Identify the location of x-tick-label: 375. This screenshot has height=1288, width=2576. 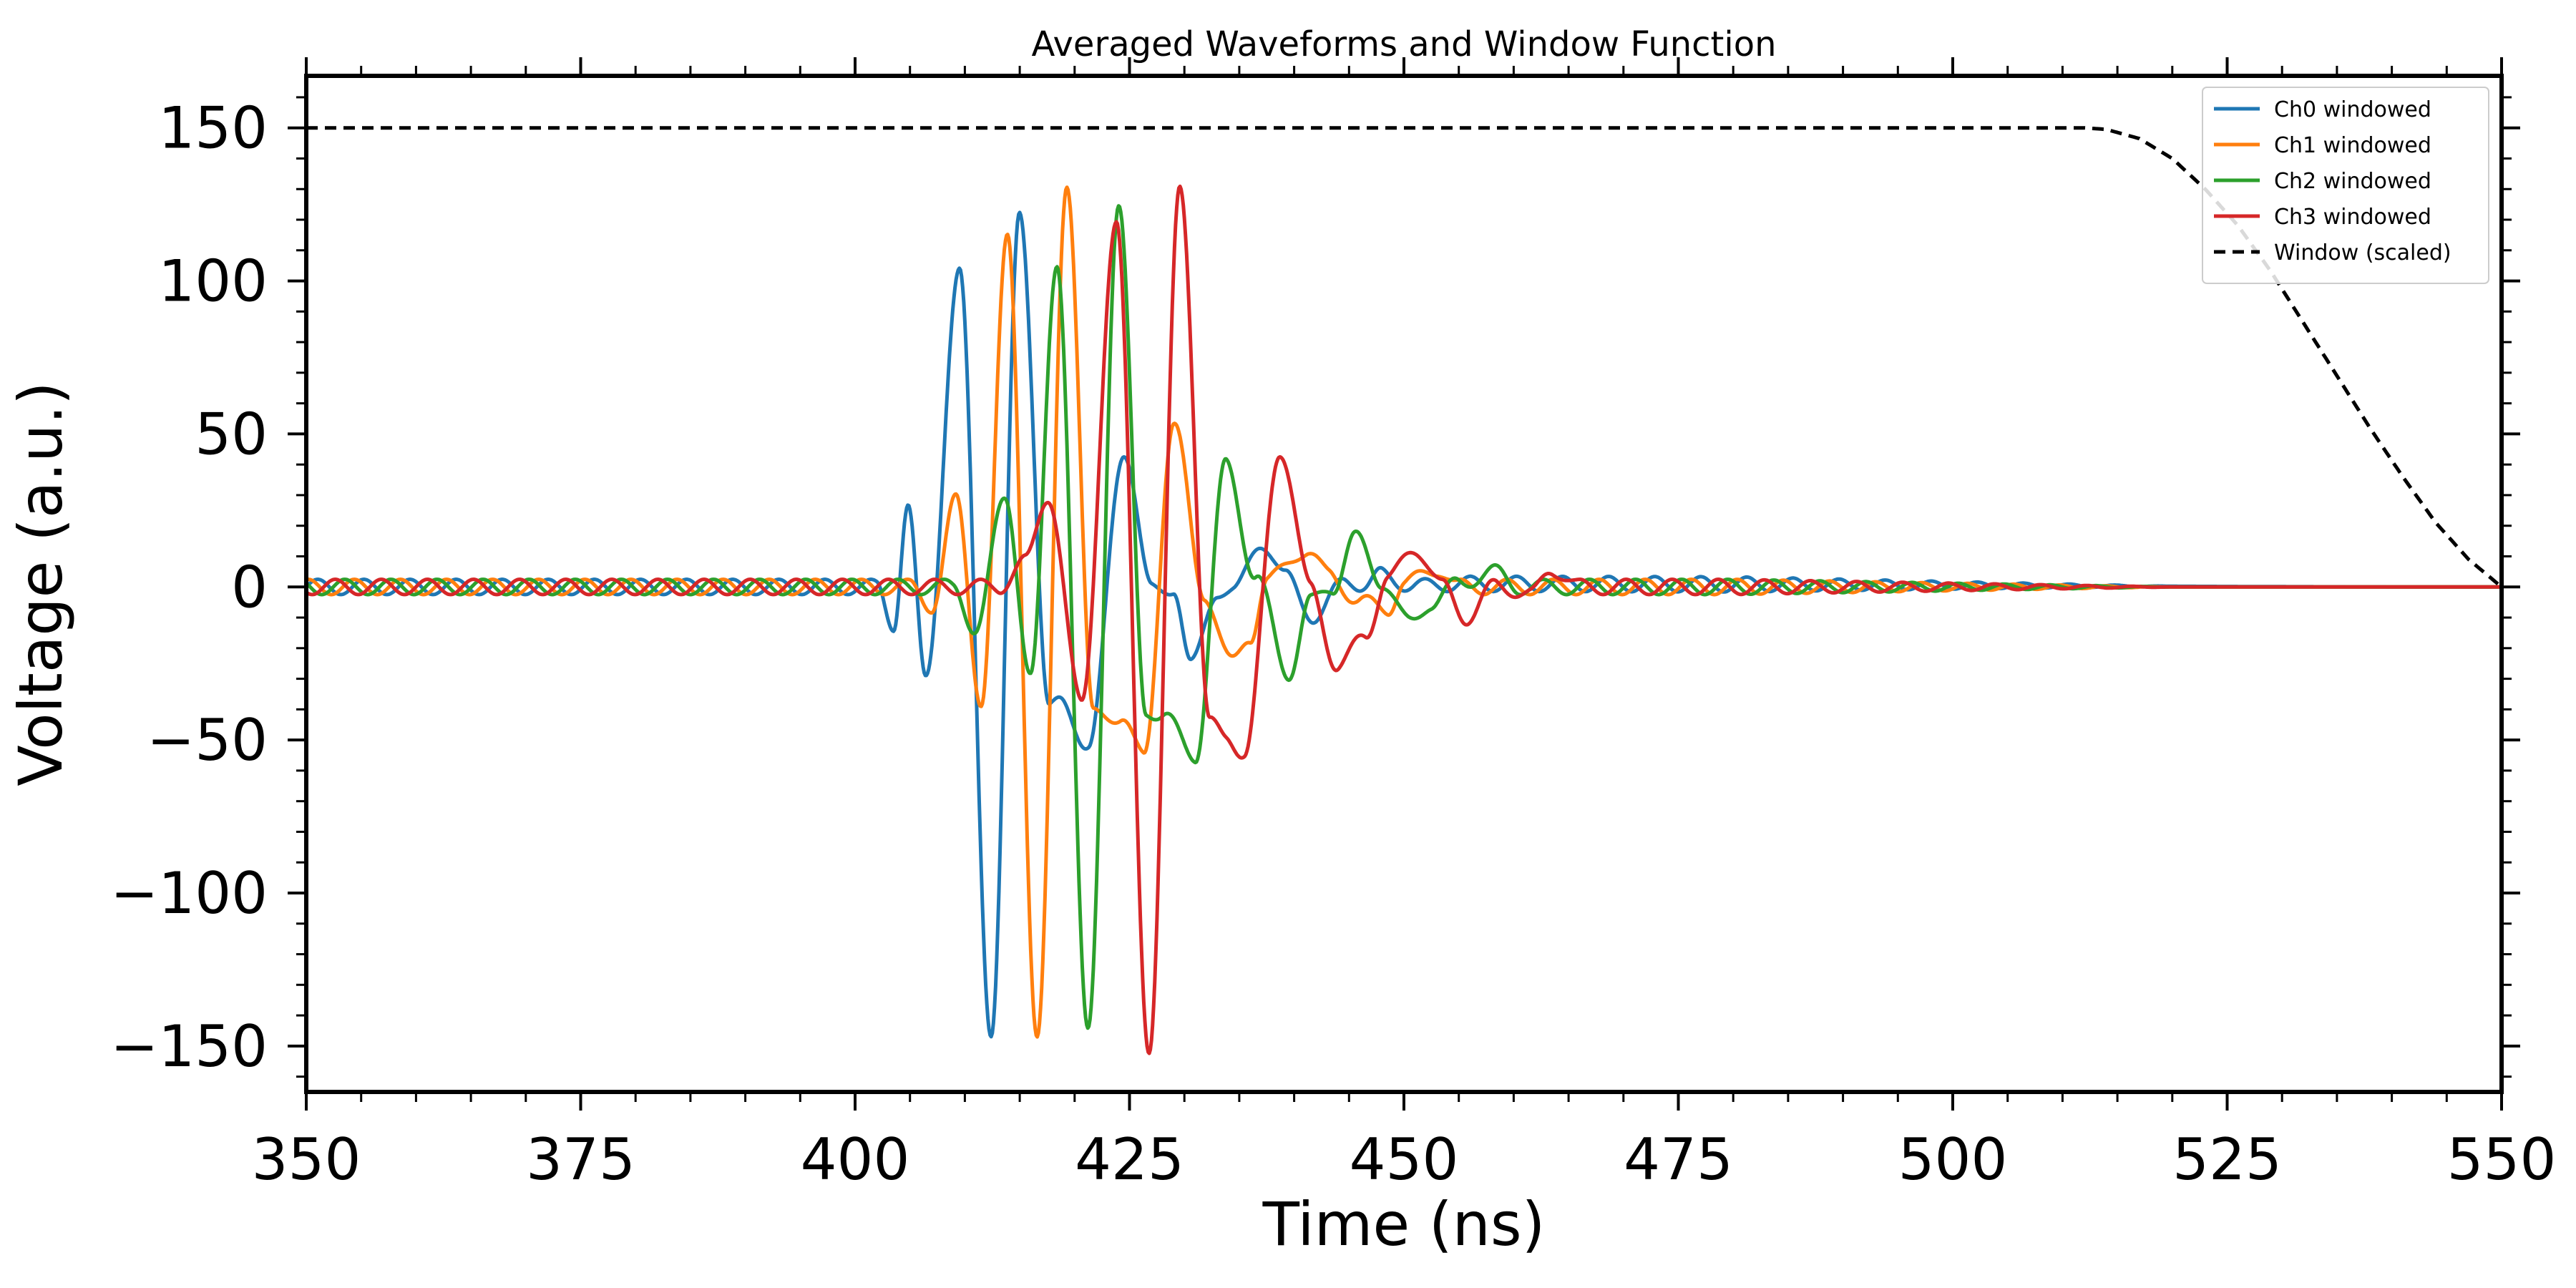
(580, 1159).